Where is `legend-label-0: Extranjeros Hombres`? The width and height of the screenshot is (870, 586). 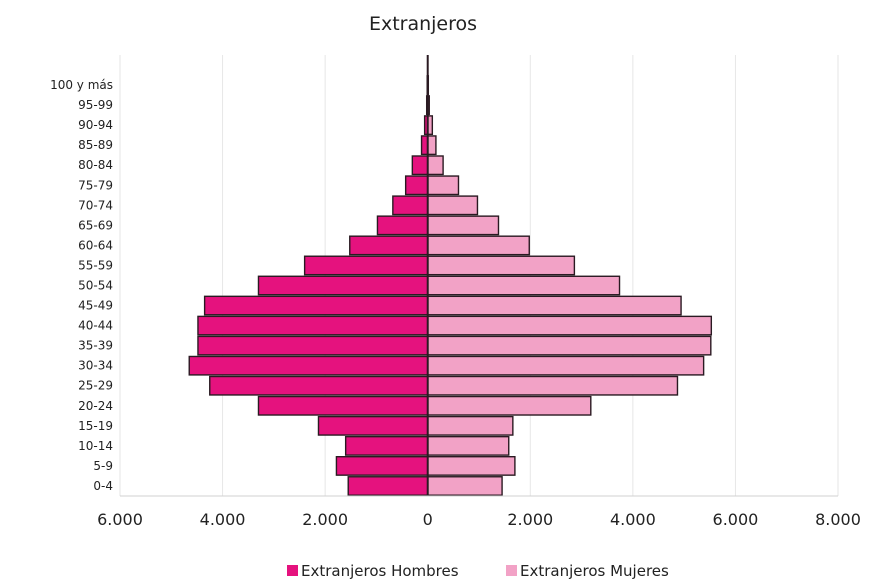
legend-label-0: Extranjeros Hombres is located at coordinates (380, 571).